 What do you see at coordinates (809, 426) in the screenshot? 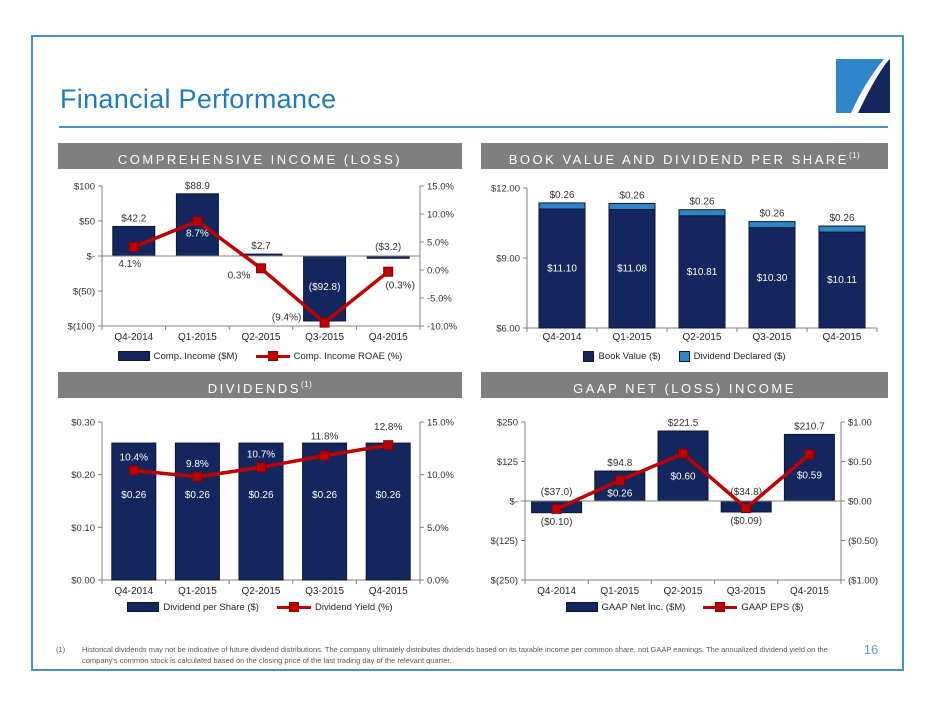
I see `svg-text: $210.7` at bounding box center [809, 426].